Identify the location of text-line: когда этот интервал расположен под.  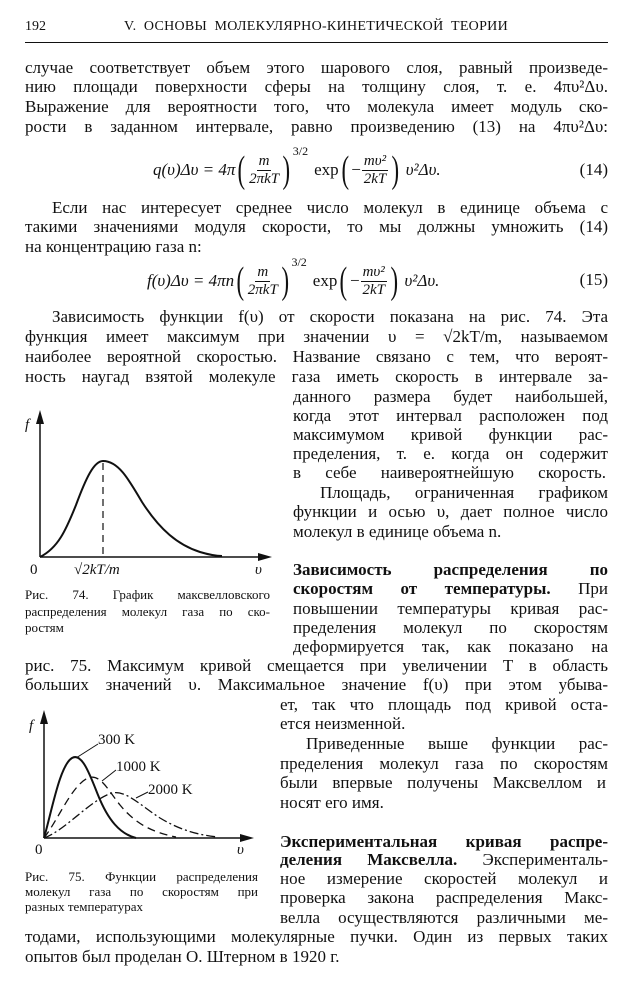
(450, 415).